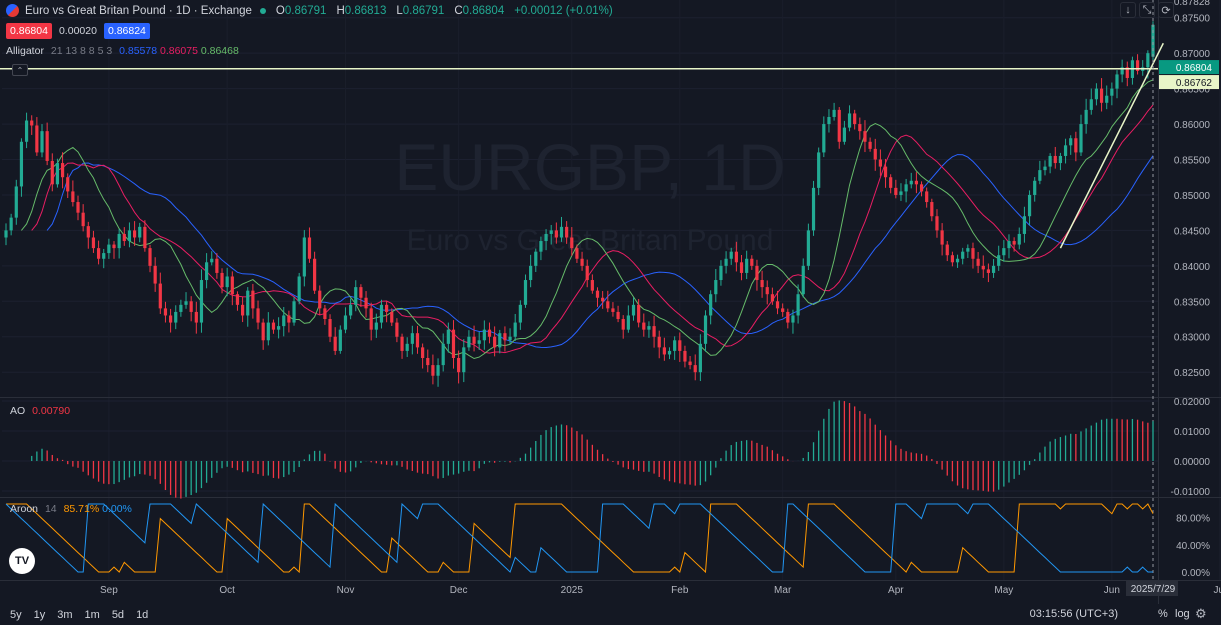  I want to click on range-5d-button: 5d, so click(118, 614).